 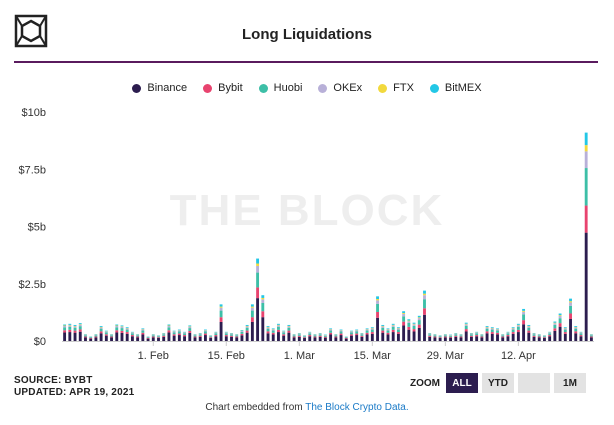 What do you see at coordinates (462, 383) in the screenshot?
I see `zoom-all-button: ALL` at bounding box center [462, 383].